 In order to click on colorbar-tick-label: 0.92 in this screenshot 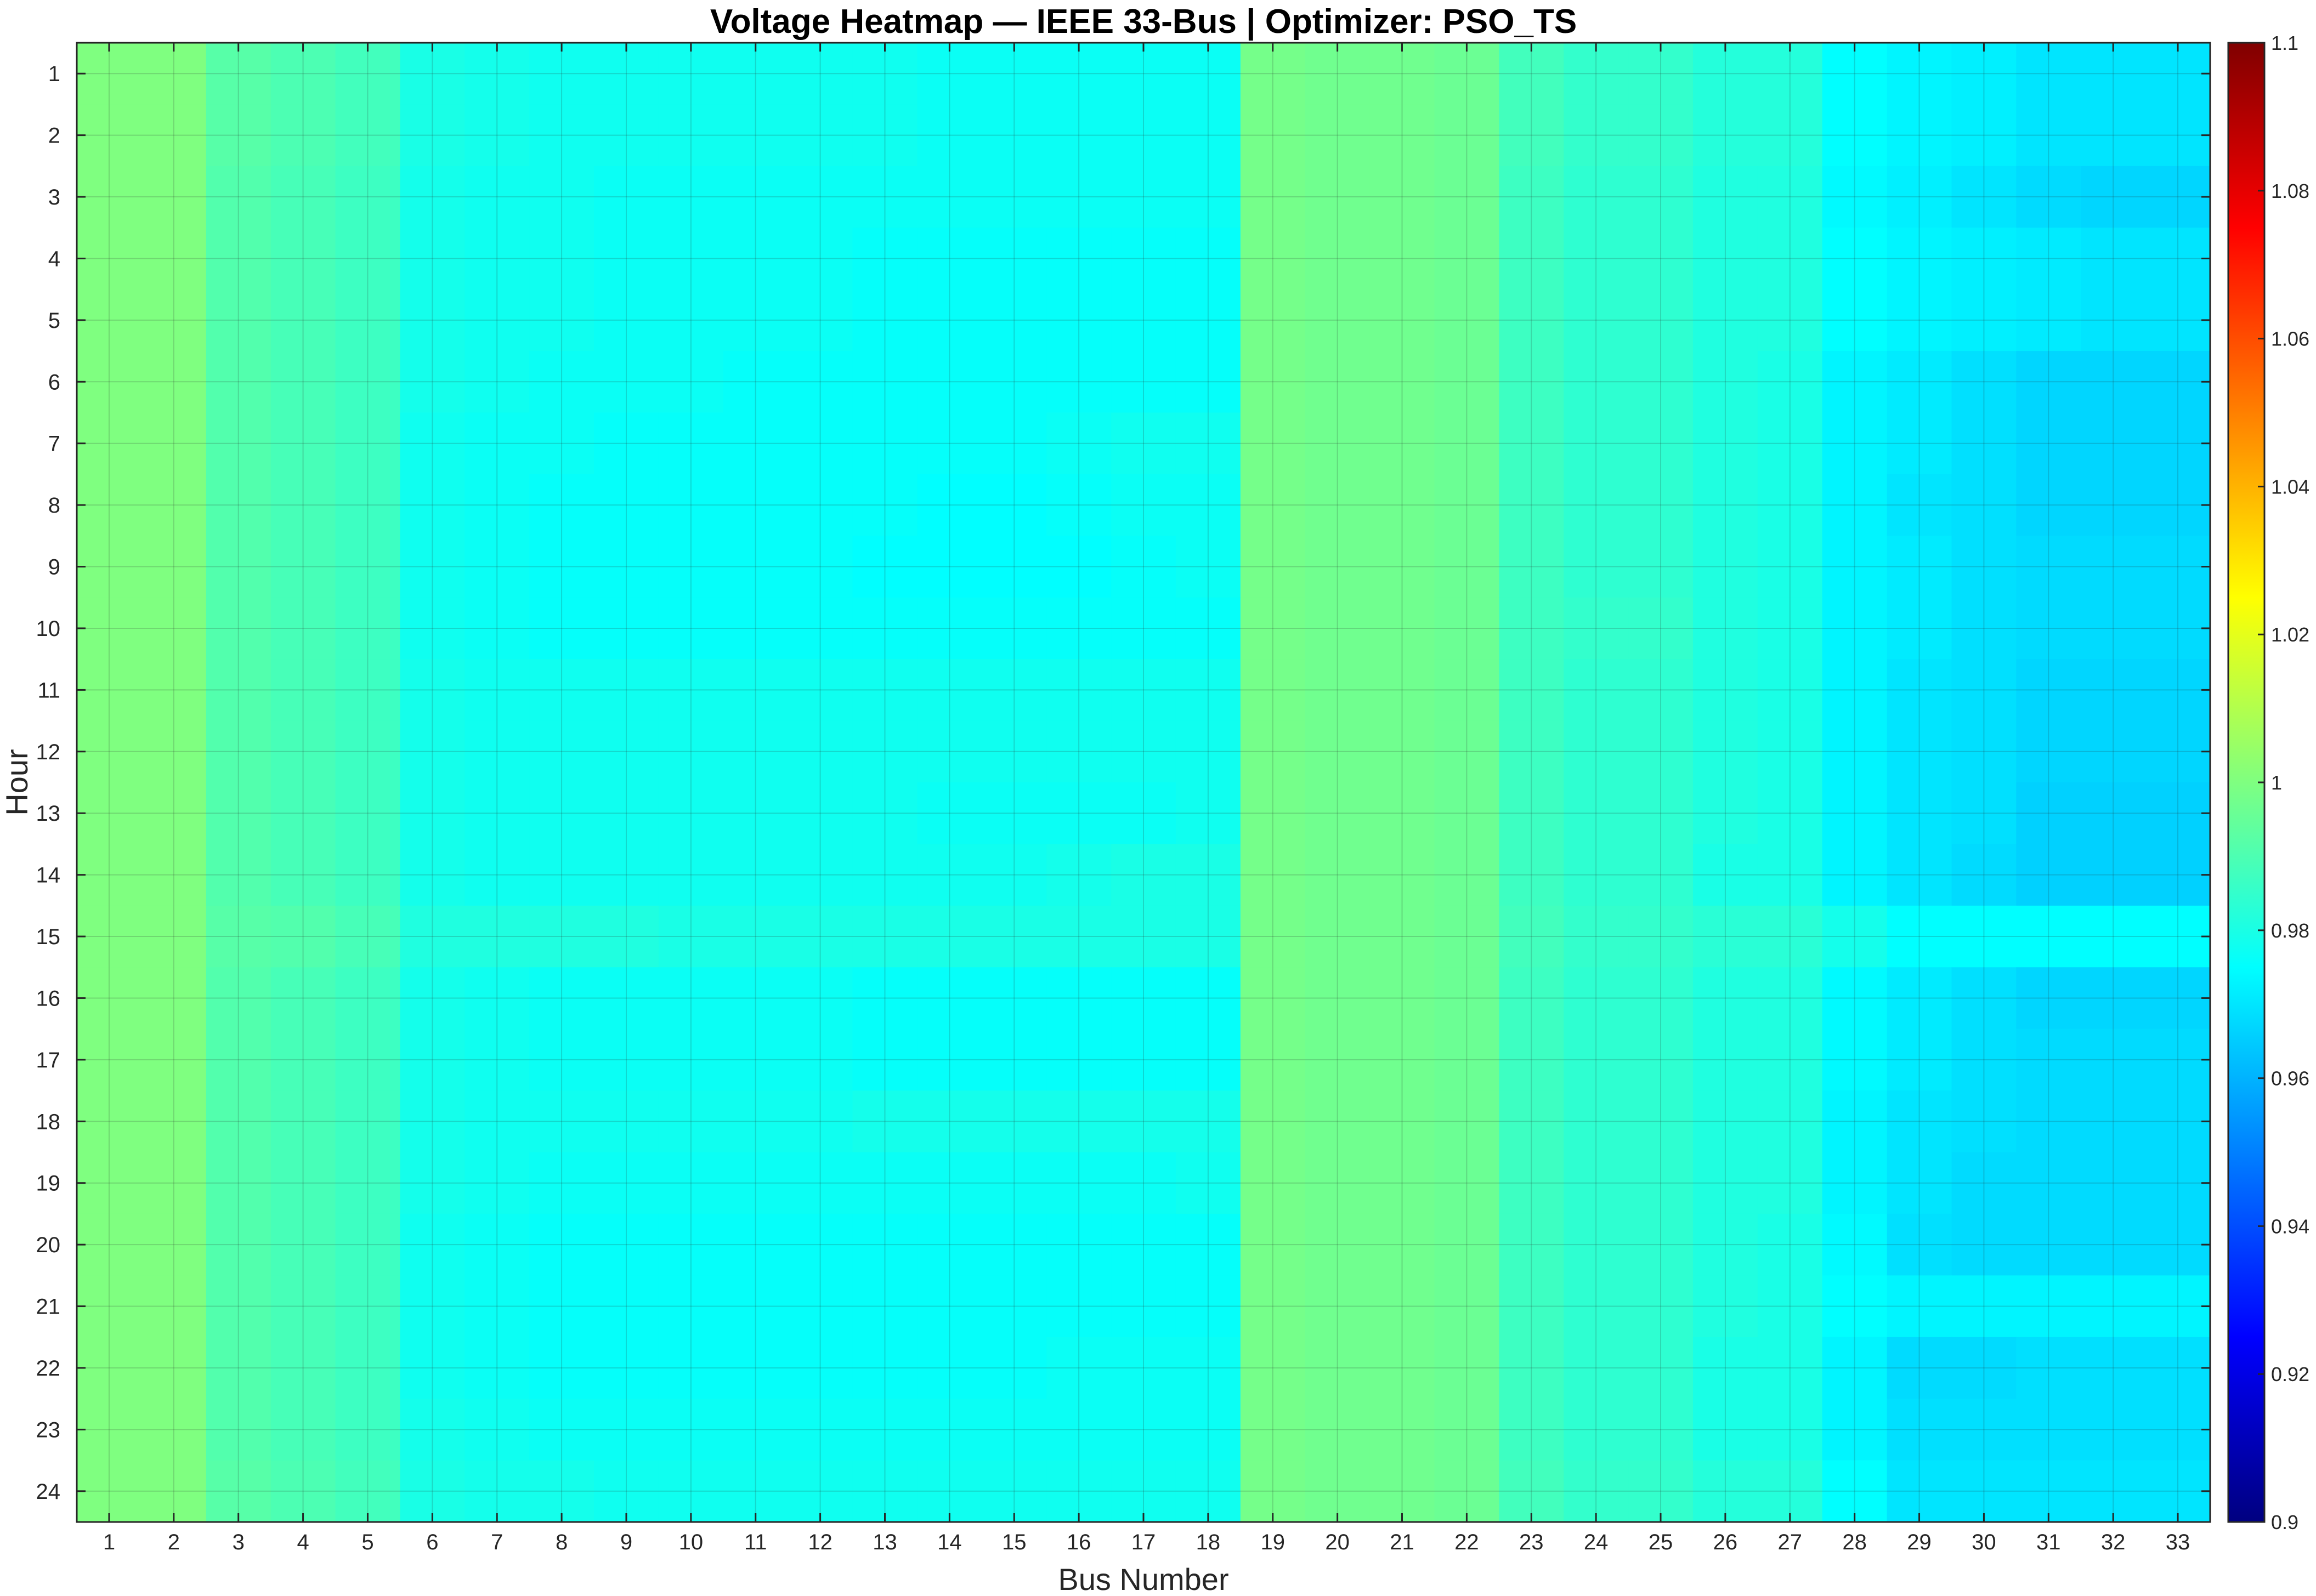, I will do `click(2290, 1374)`.